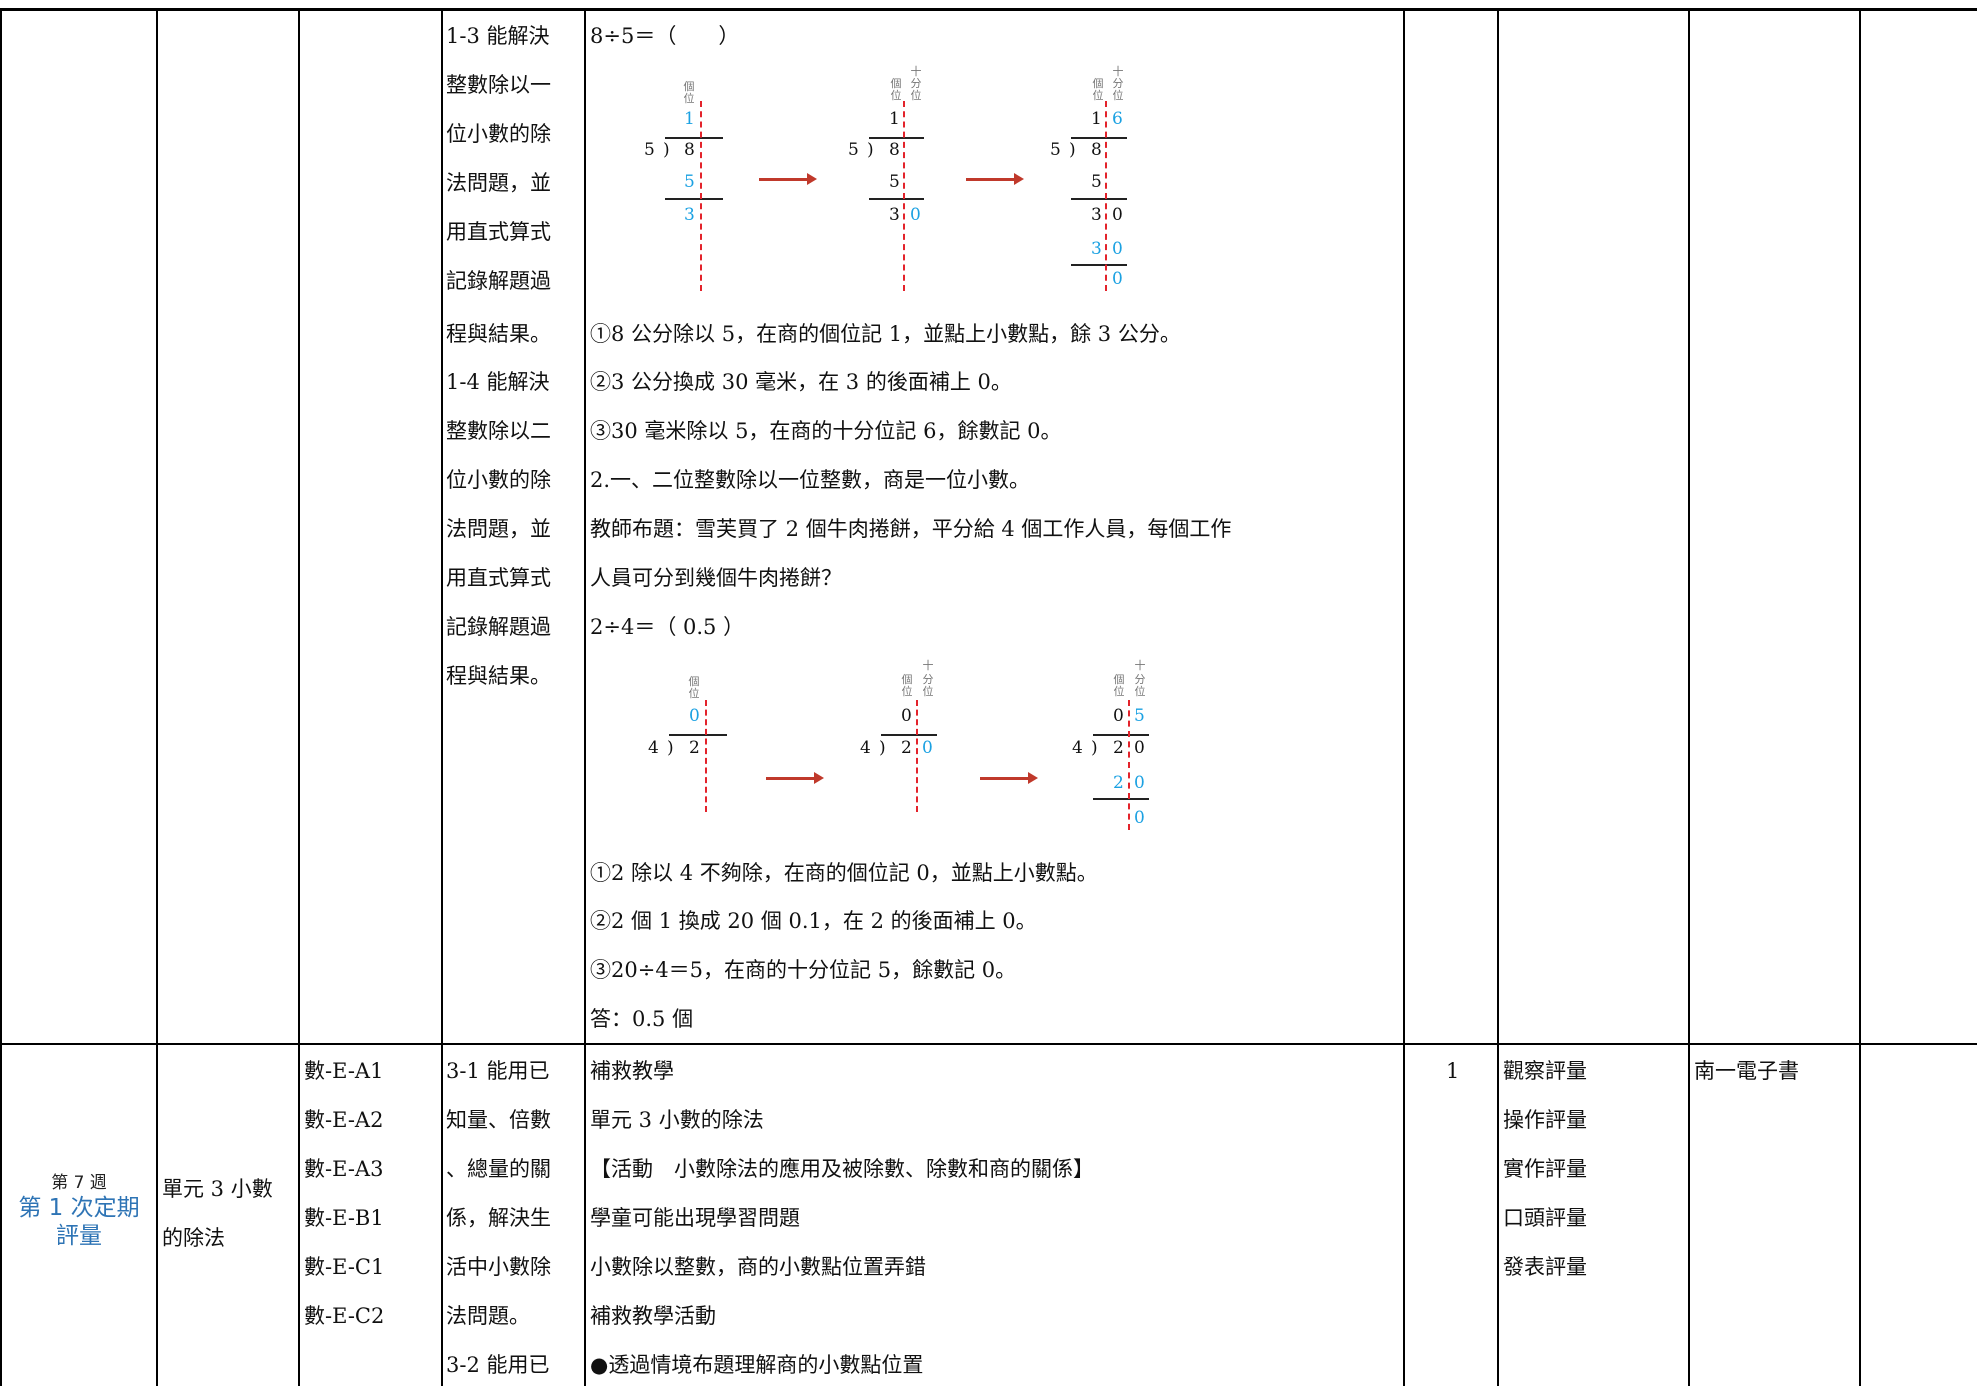 The image size is (1977, 1386). Describe the element at coordinates (344, 1267) in the screenshot. I see `code: 數-E-C1` at that location.